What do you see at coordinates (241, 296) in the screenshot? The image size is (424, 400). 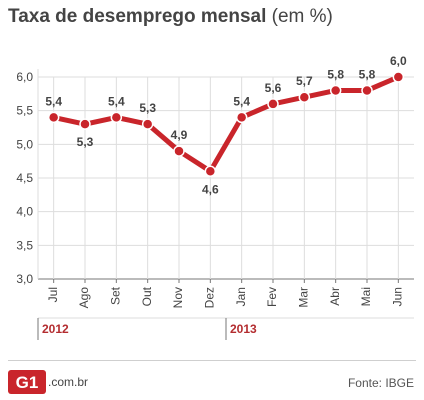 I see `x-tick-label: Jan` at bounding box center [241, 296].